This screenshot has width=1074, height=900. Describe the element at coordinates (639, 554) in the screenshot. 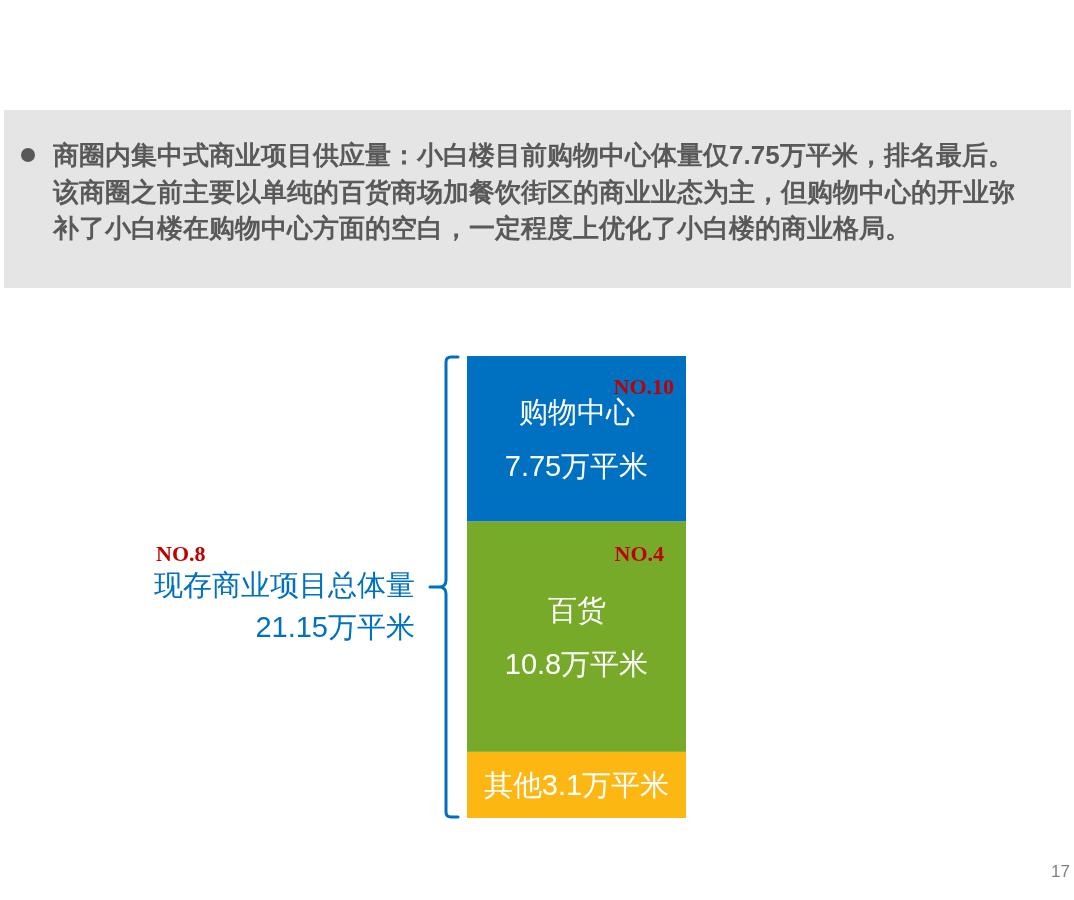

I see `annotation: NO.4` at that location.